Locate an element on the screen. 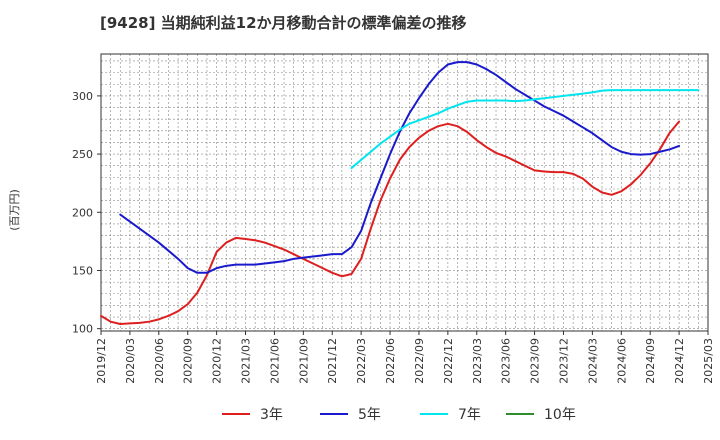  x-tick-label: 2024/09 is located at coordinates (650, 361).